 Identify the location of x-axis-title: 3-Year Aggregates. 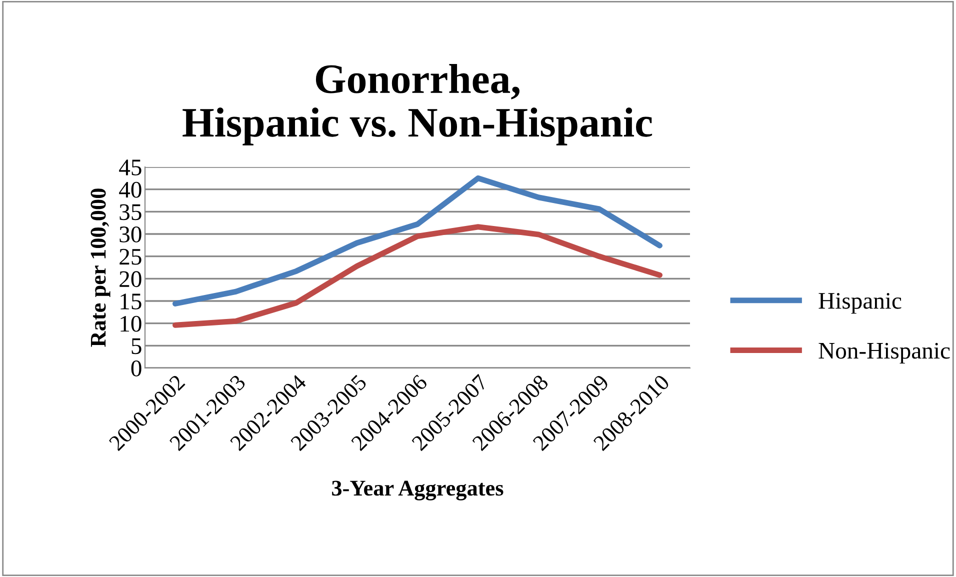
(418, 490).